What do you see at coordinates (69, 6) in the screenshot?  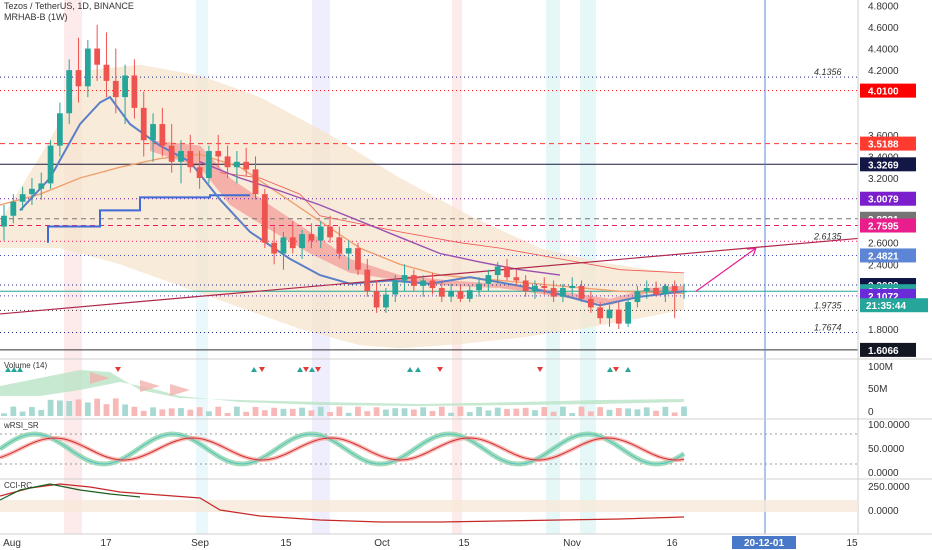 I see `symbol-title: Tezos / TetherUS, 1D, BINANCE` at bounding box center [69, 6].